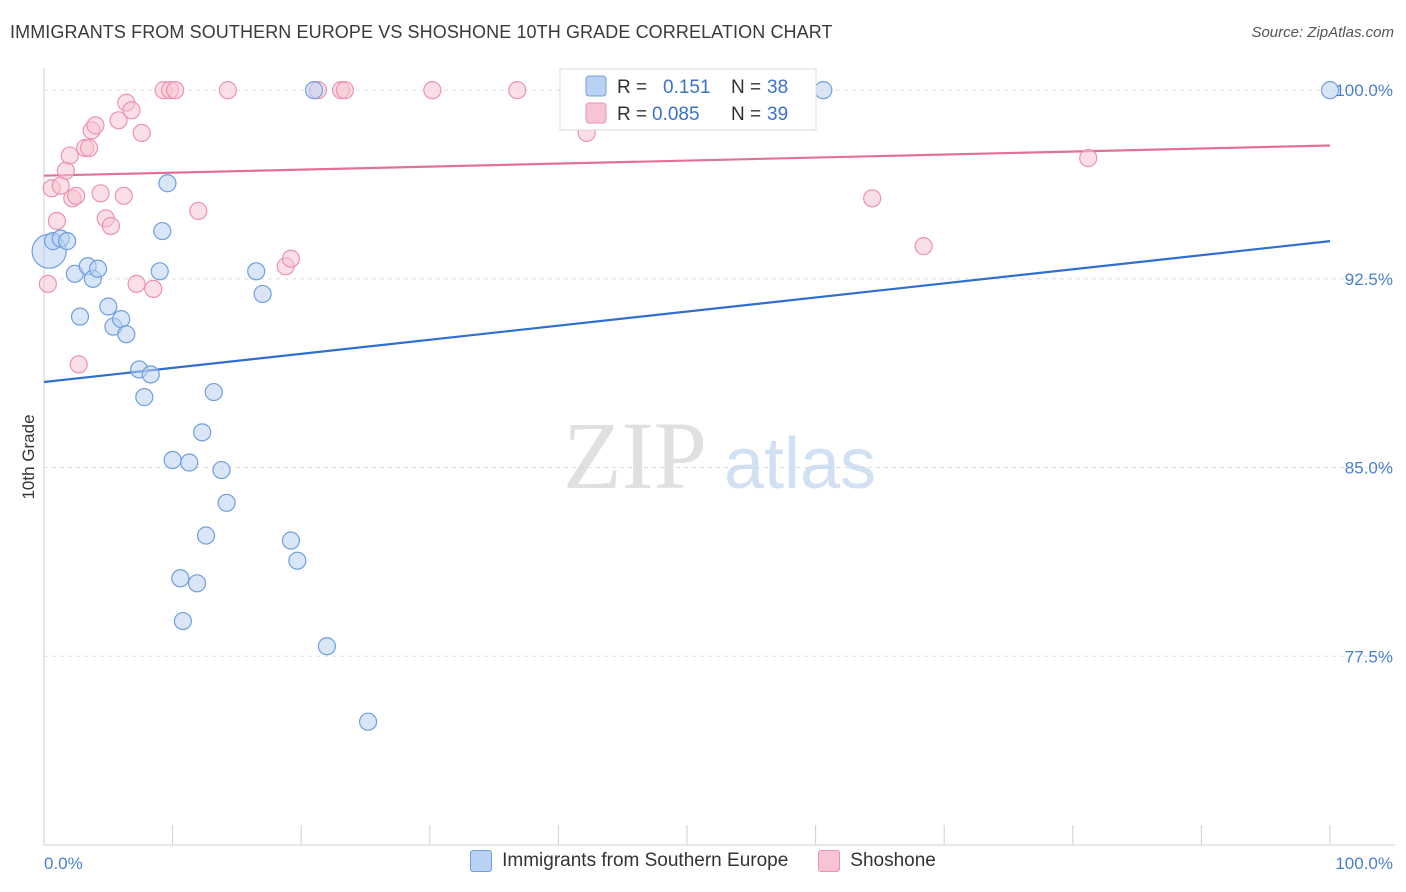 The height and width of the screenshot is (892, 1406). What do you see at coordinates (829, 861) in the screenshot?
I see `legend-swatch-pink` at bounding box center [829, 861].